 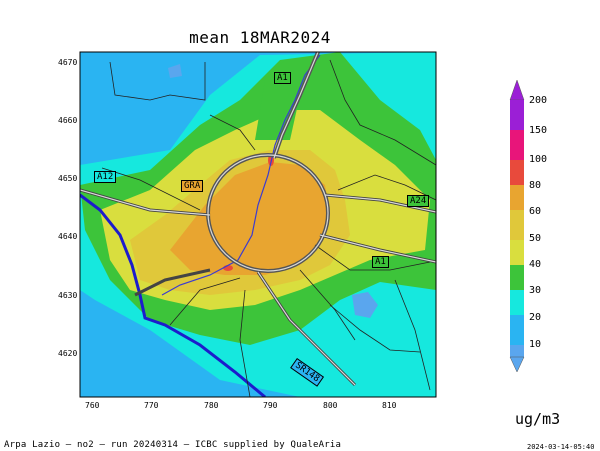 I want to click on y-tick: 4640, so click(x=68, y=236).